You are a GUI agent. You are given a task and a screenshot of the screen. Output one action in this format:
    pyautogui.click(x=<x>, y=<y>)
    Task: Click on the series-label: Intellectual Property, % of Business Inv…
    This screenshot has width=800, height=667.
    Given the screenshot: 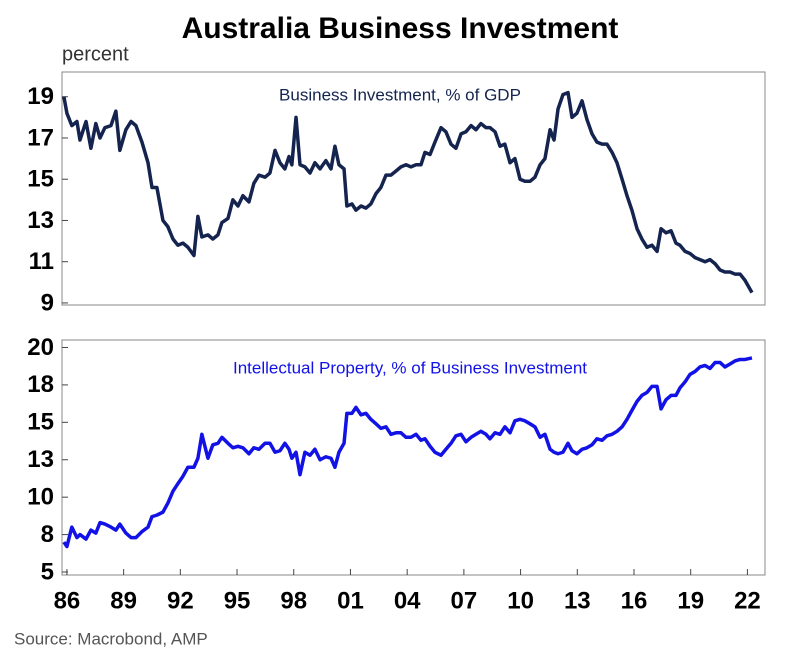 What is the action you would take?
    pyautogui.click(x=410, y=367)
    